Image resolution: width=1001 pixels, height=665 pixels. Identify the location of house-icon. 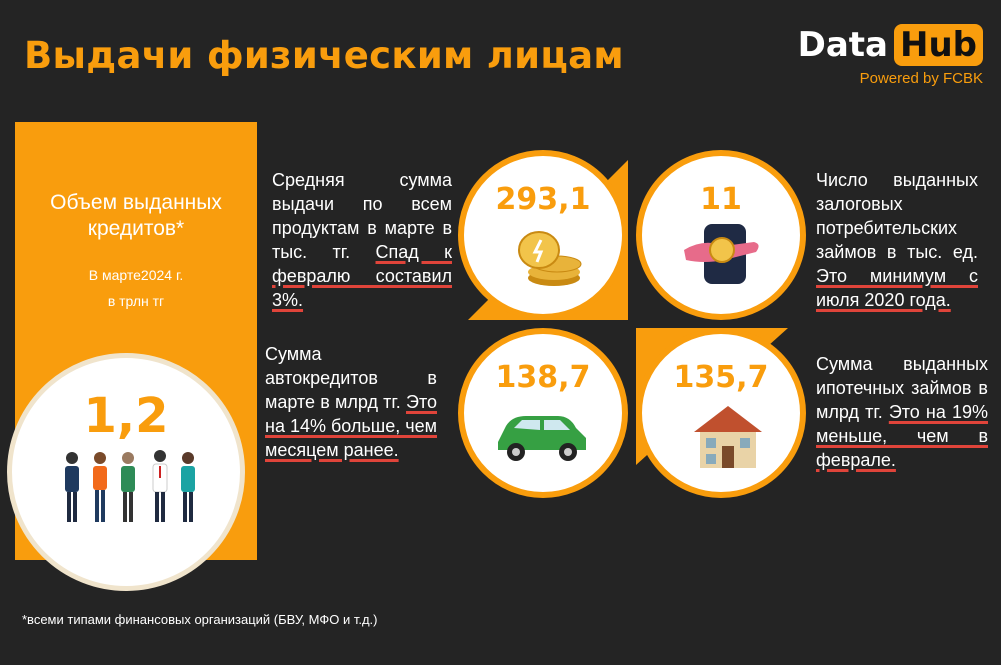
(728, 437).